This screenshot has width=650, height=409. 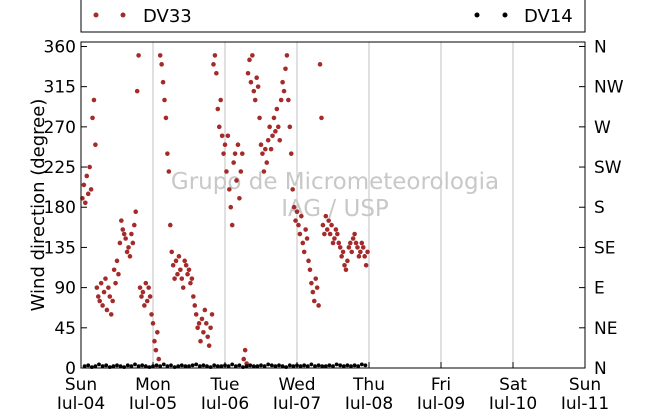 I want to click on y-tick-label: 45, so click(x=65, y=329).